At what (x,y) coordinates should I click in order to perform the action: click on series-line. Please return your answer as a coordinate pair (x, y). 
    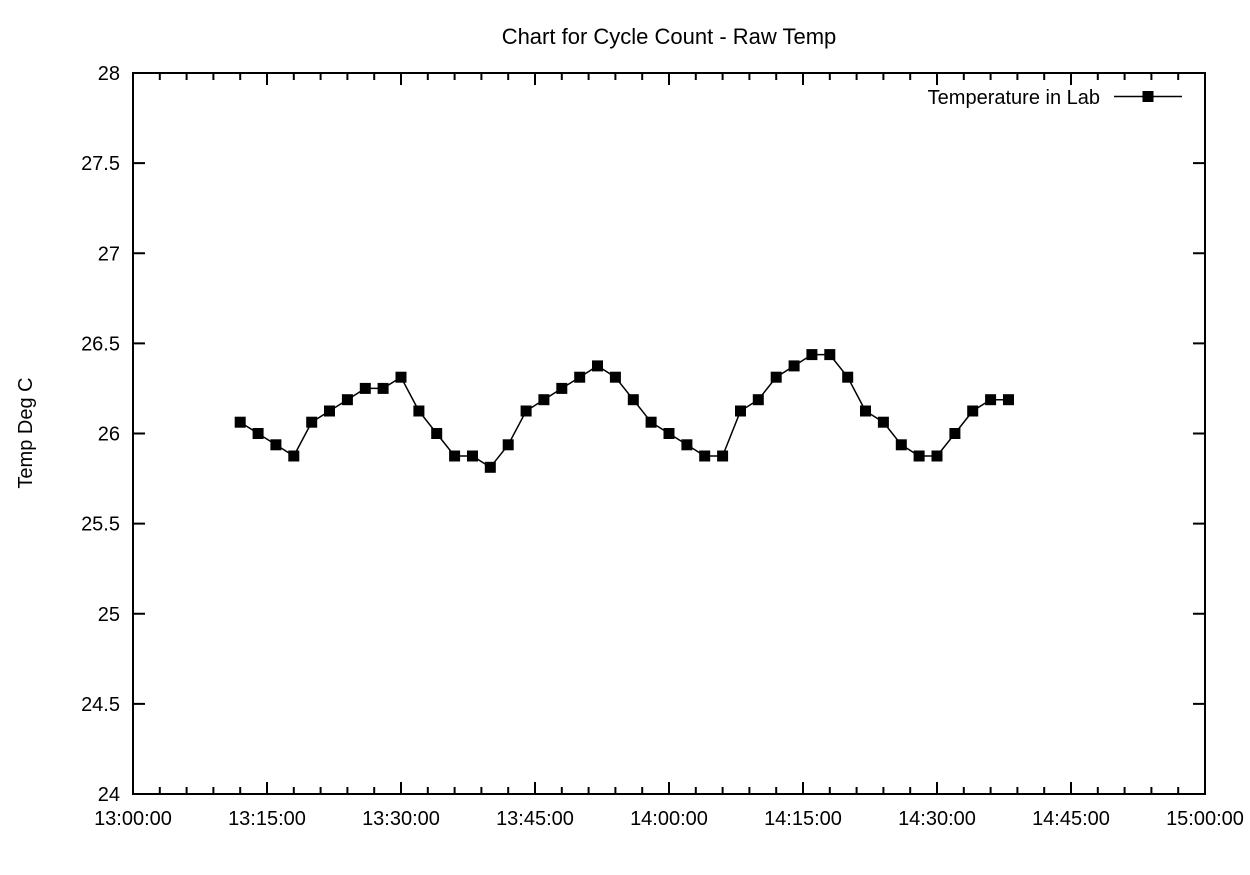
    Looking at the image, I should click on (624, 411).